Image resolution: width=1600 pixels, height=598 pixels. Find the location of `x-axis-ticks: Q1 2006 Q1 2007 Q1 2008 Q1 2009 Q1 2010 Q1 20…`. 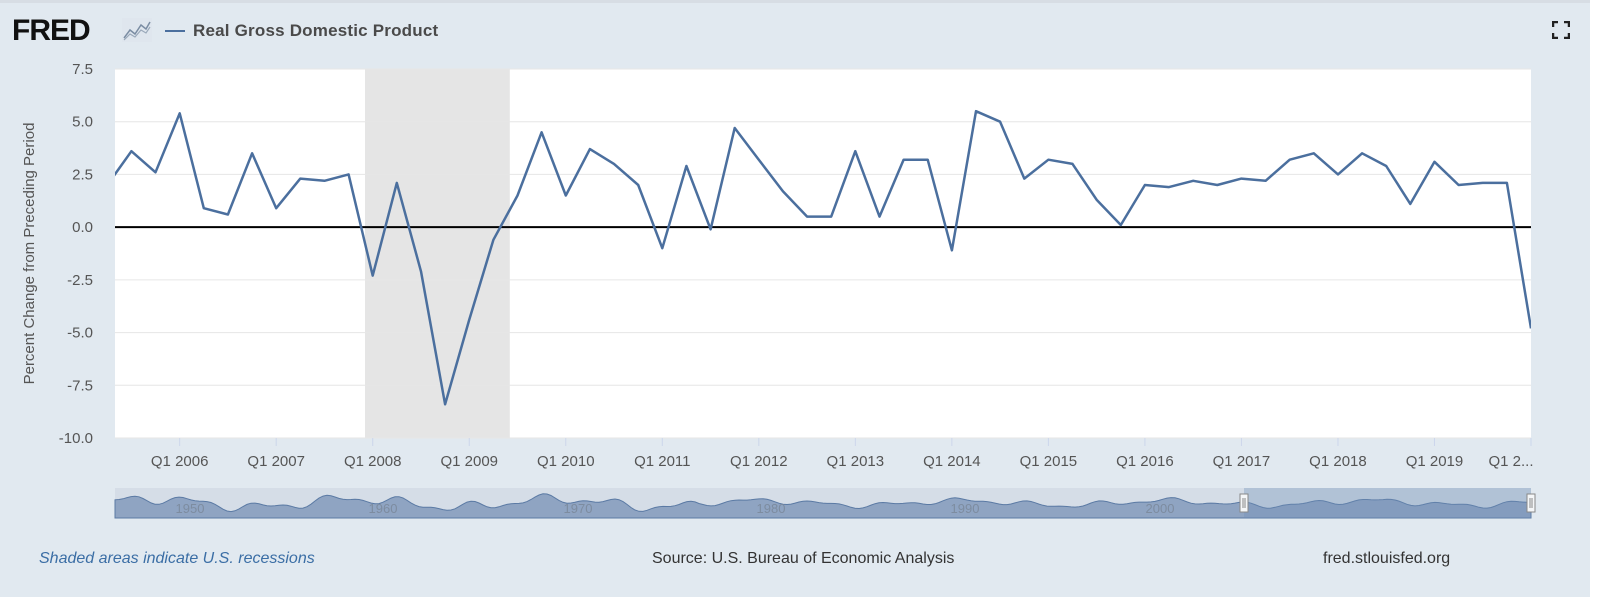

x-axis-ticks: Q1 2006 Q1 2007 Q1 2008 Q1 2009 Q1 2010 Q1 20… is located at coordinates (842, 454).